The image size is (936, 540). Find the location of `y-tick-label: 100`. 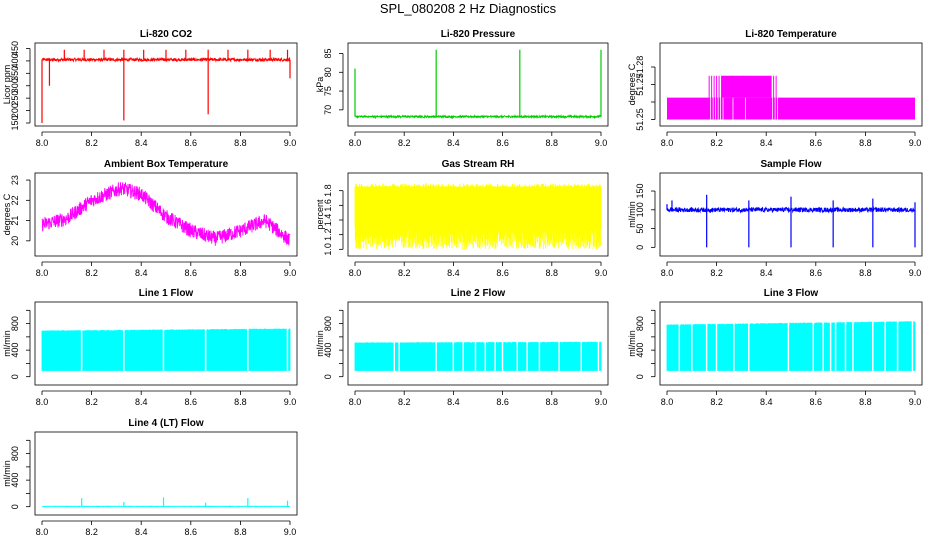

y-tick-label: 100 is located at coordinates (640, 209).